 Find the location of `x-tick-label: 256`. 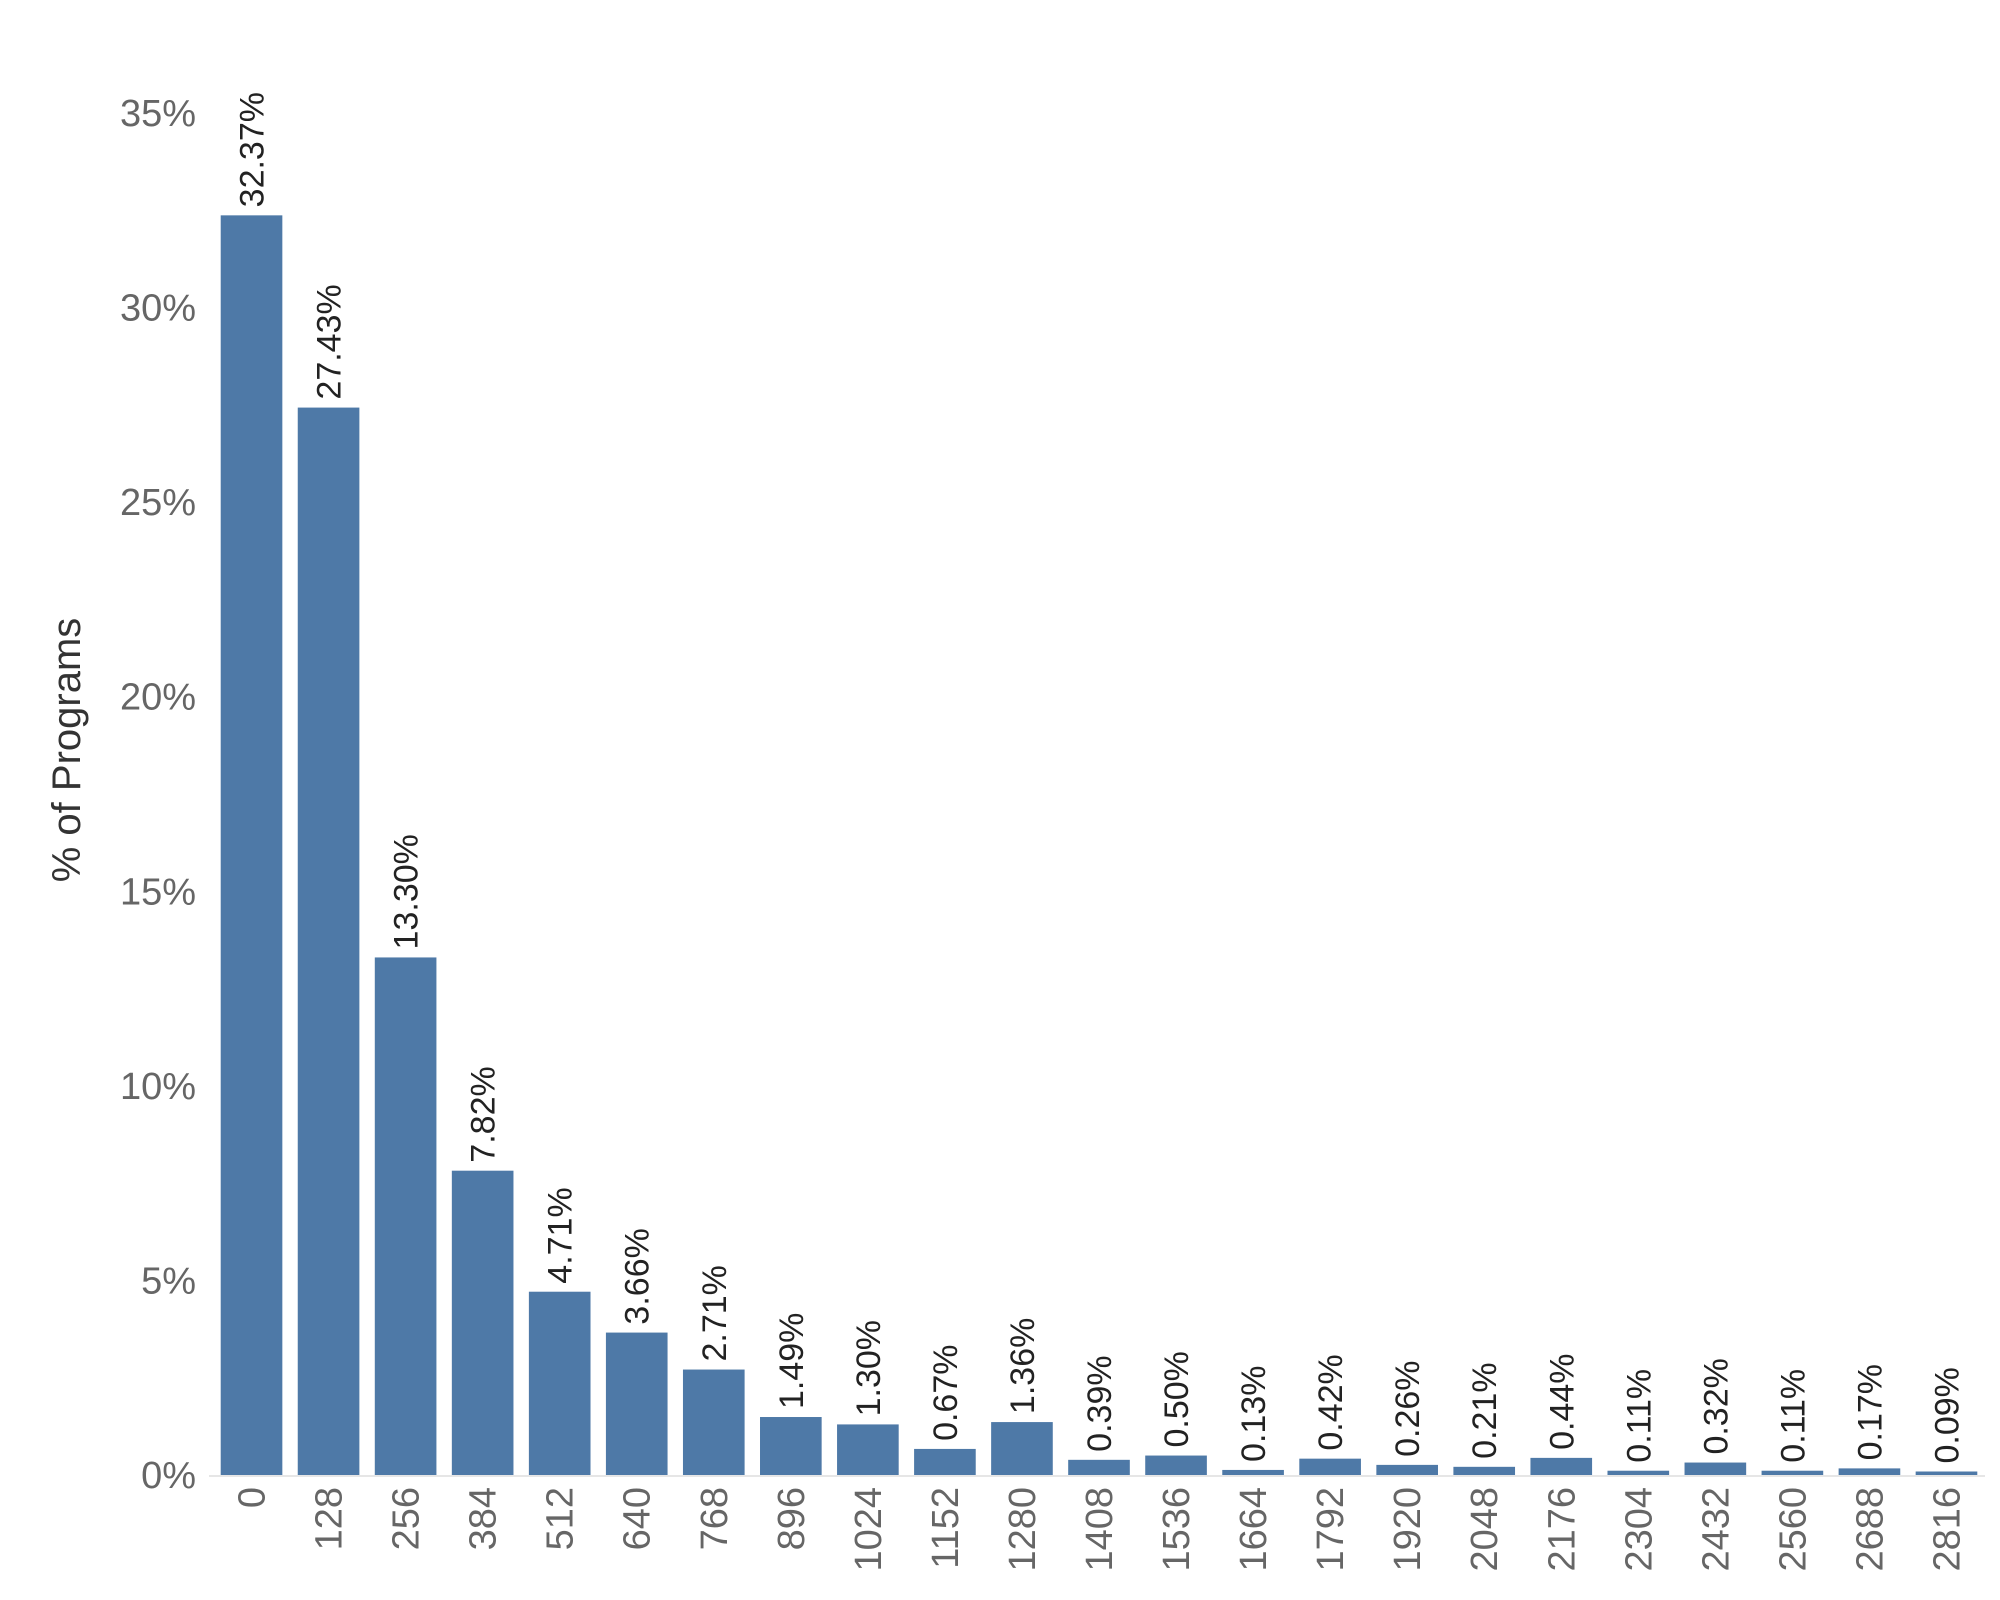

x-tick-label: 256 is located at coordinates (407, 1518).